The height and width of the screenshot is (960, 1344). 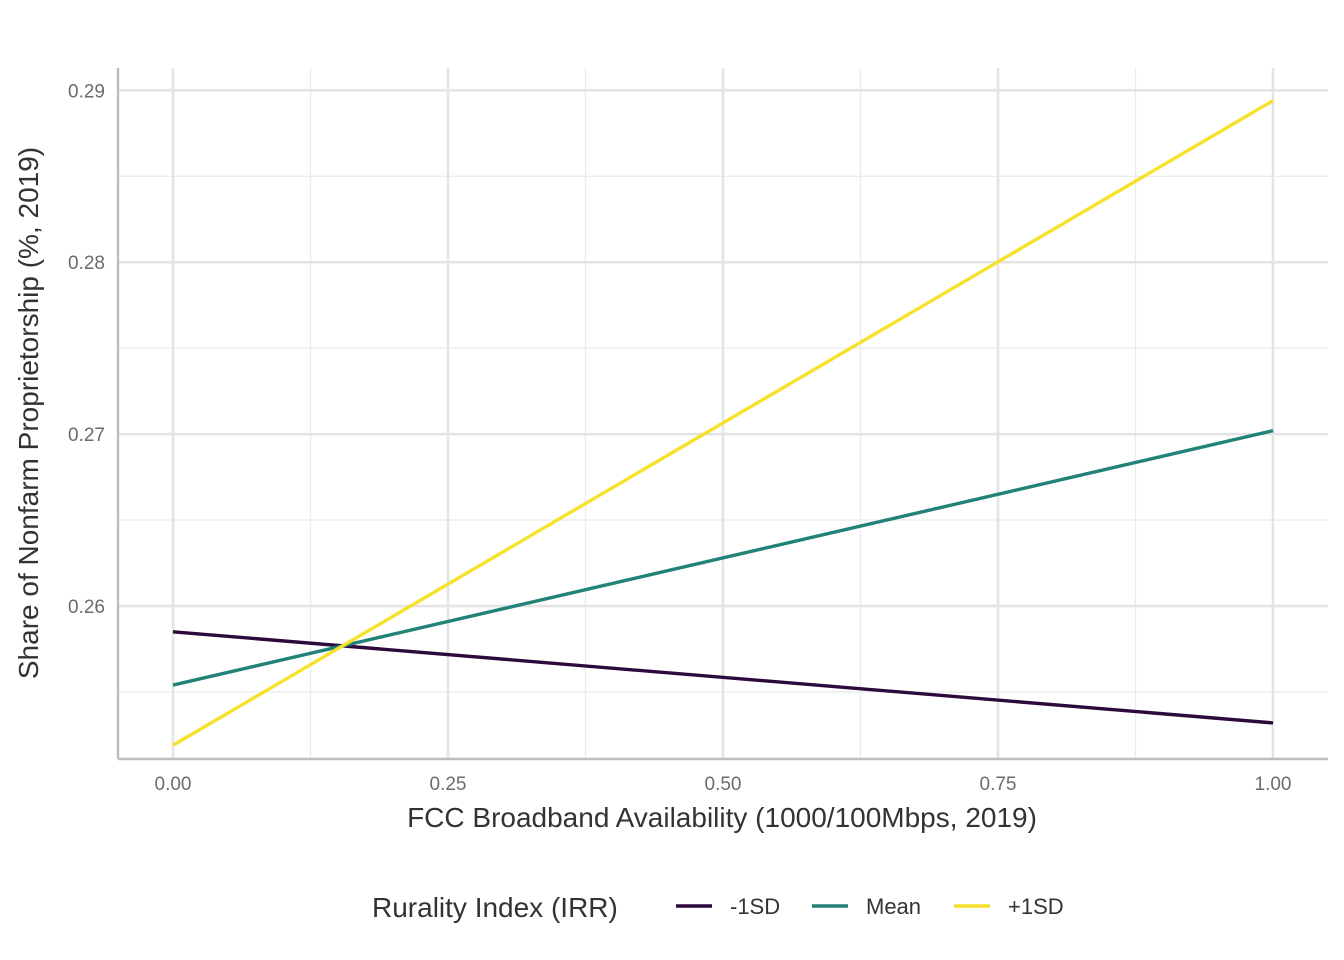 What do you see at coordinates (86, 349) in the screenshot?
I see `y-tick-labels: 0.26 0.27 0.28 0.29` at bounding box center [86, 349].